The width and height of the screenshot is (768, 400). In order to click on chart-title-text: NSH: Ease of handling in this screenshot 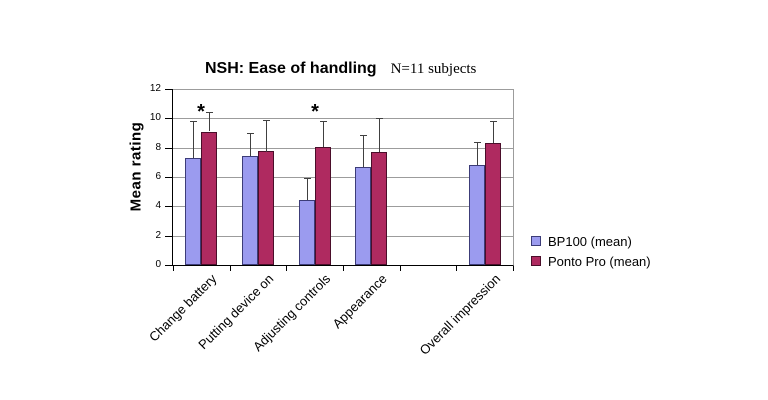, I will do `click(291, 68)`.